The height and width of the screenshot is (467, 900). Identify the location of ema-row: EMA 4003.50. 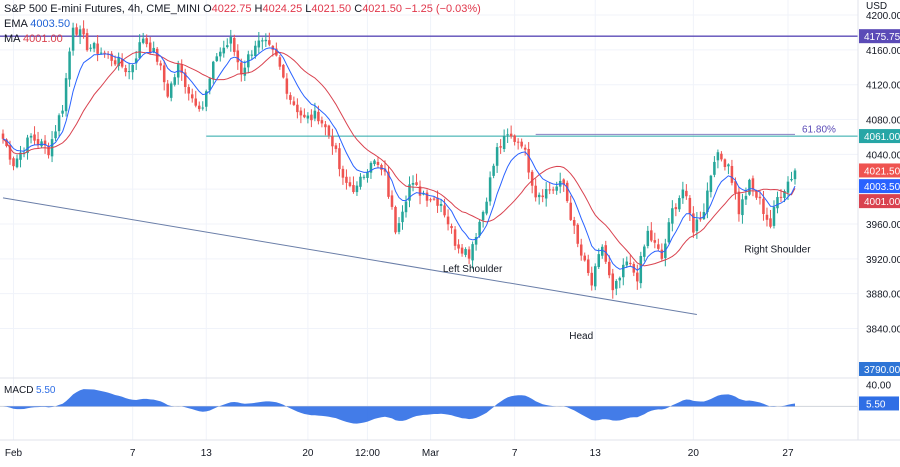
(242, 24).